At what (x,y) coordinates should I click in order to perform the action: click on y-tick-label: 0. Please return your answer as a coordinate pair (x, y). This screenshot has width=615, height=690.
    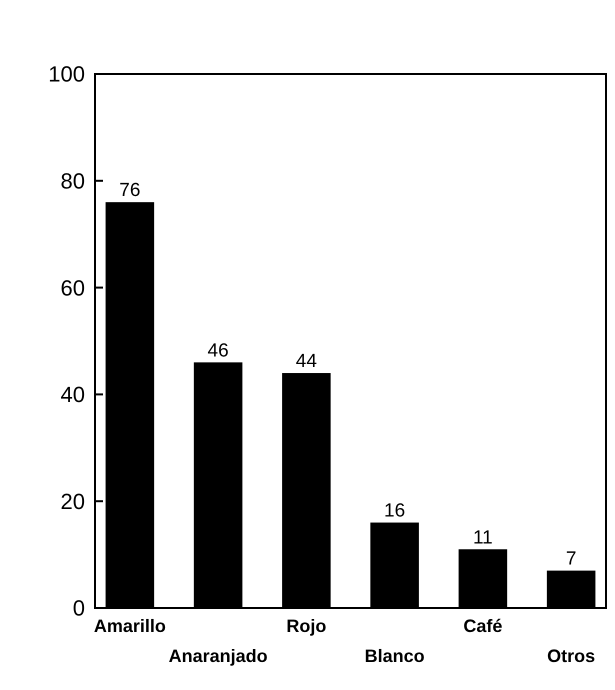
    Looking at the image, I should click on (78, 608).